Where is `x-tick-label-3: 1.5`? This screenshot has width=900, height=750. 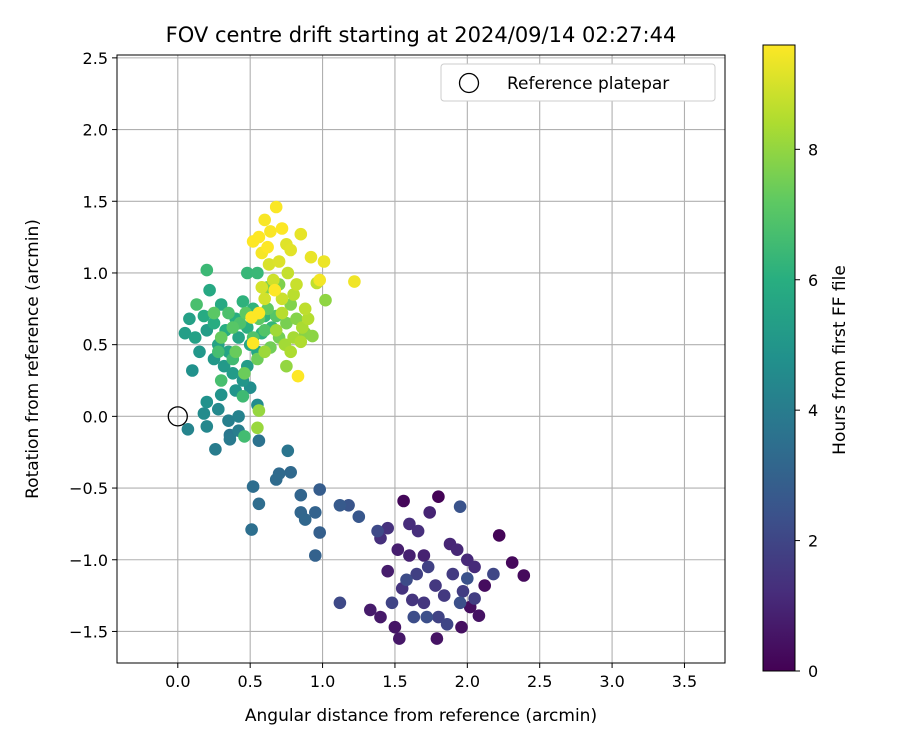 x-tick-label-3: 1.5 is located at coordinates (394, 681).